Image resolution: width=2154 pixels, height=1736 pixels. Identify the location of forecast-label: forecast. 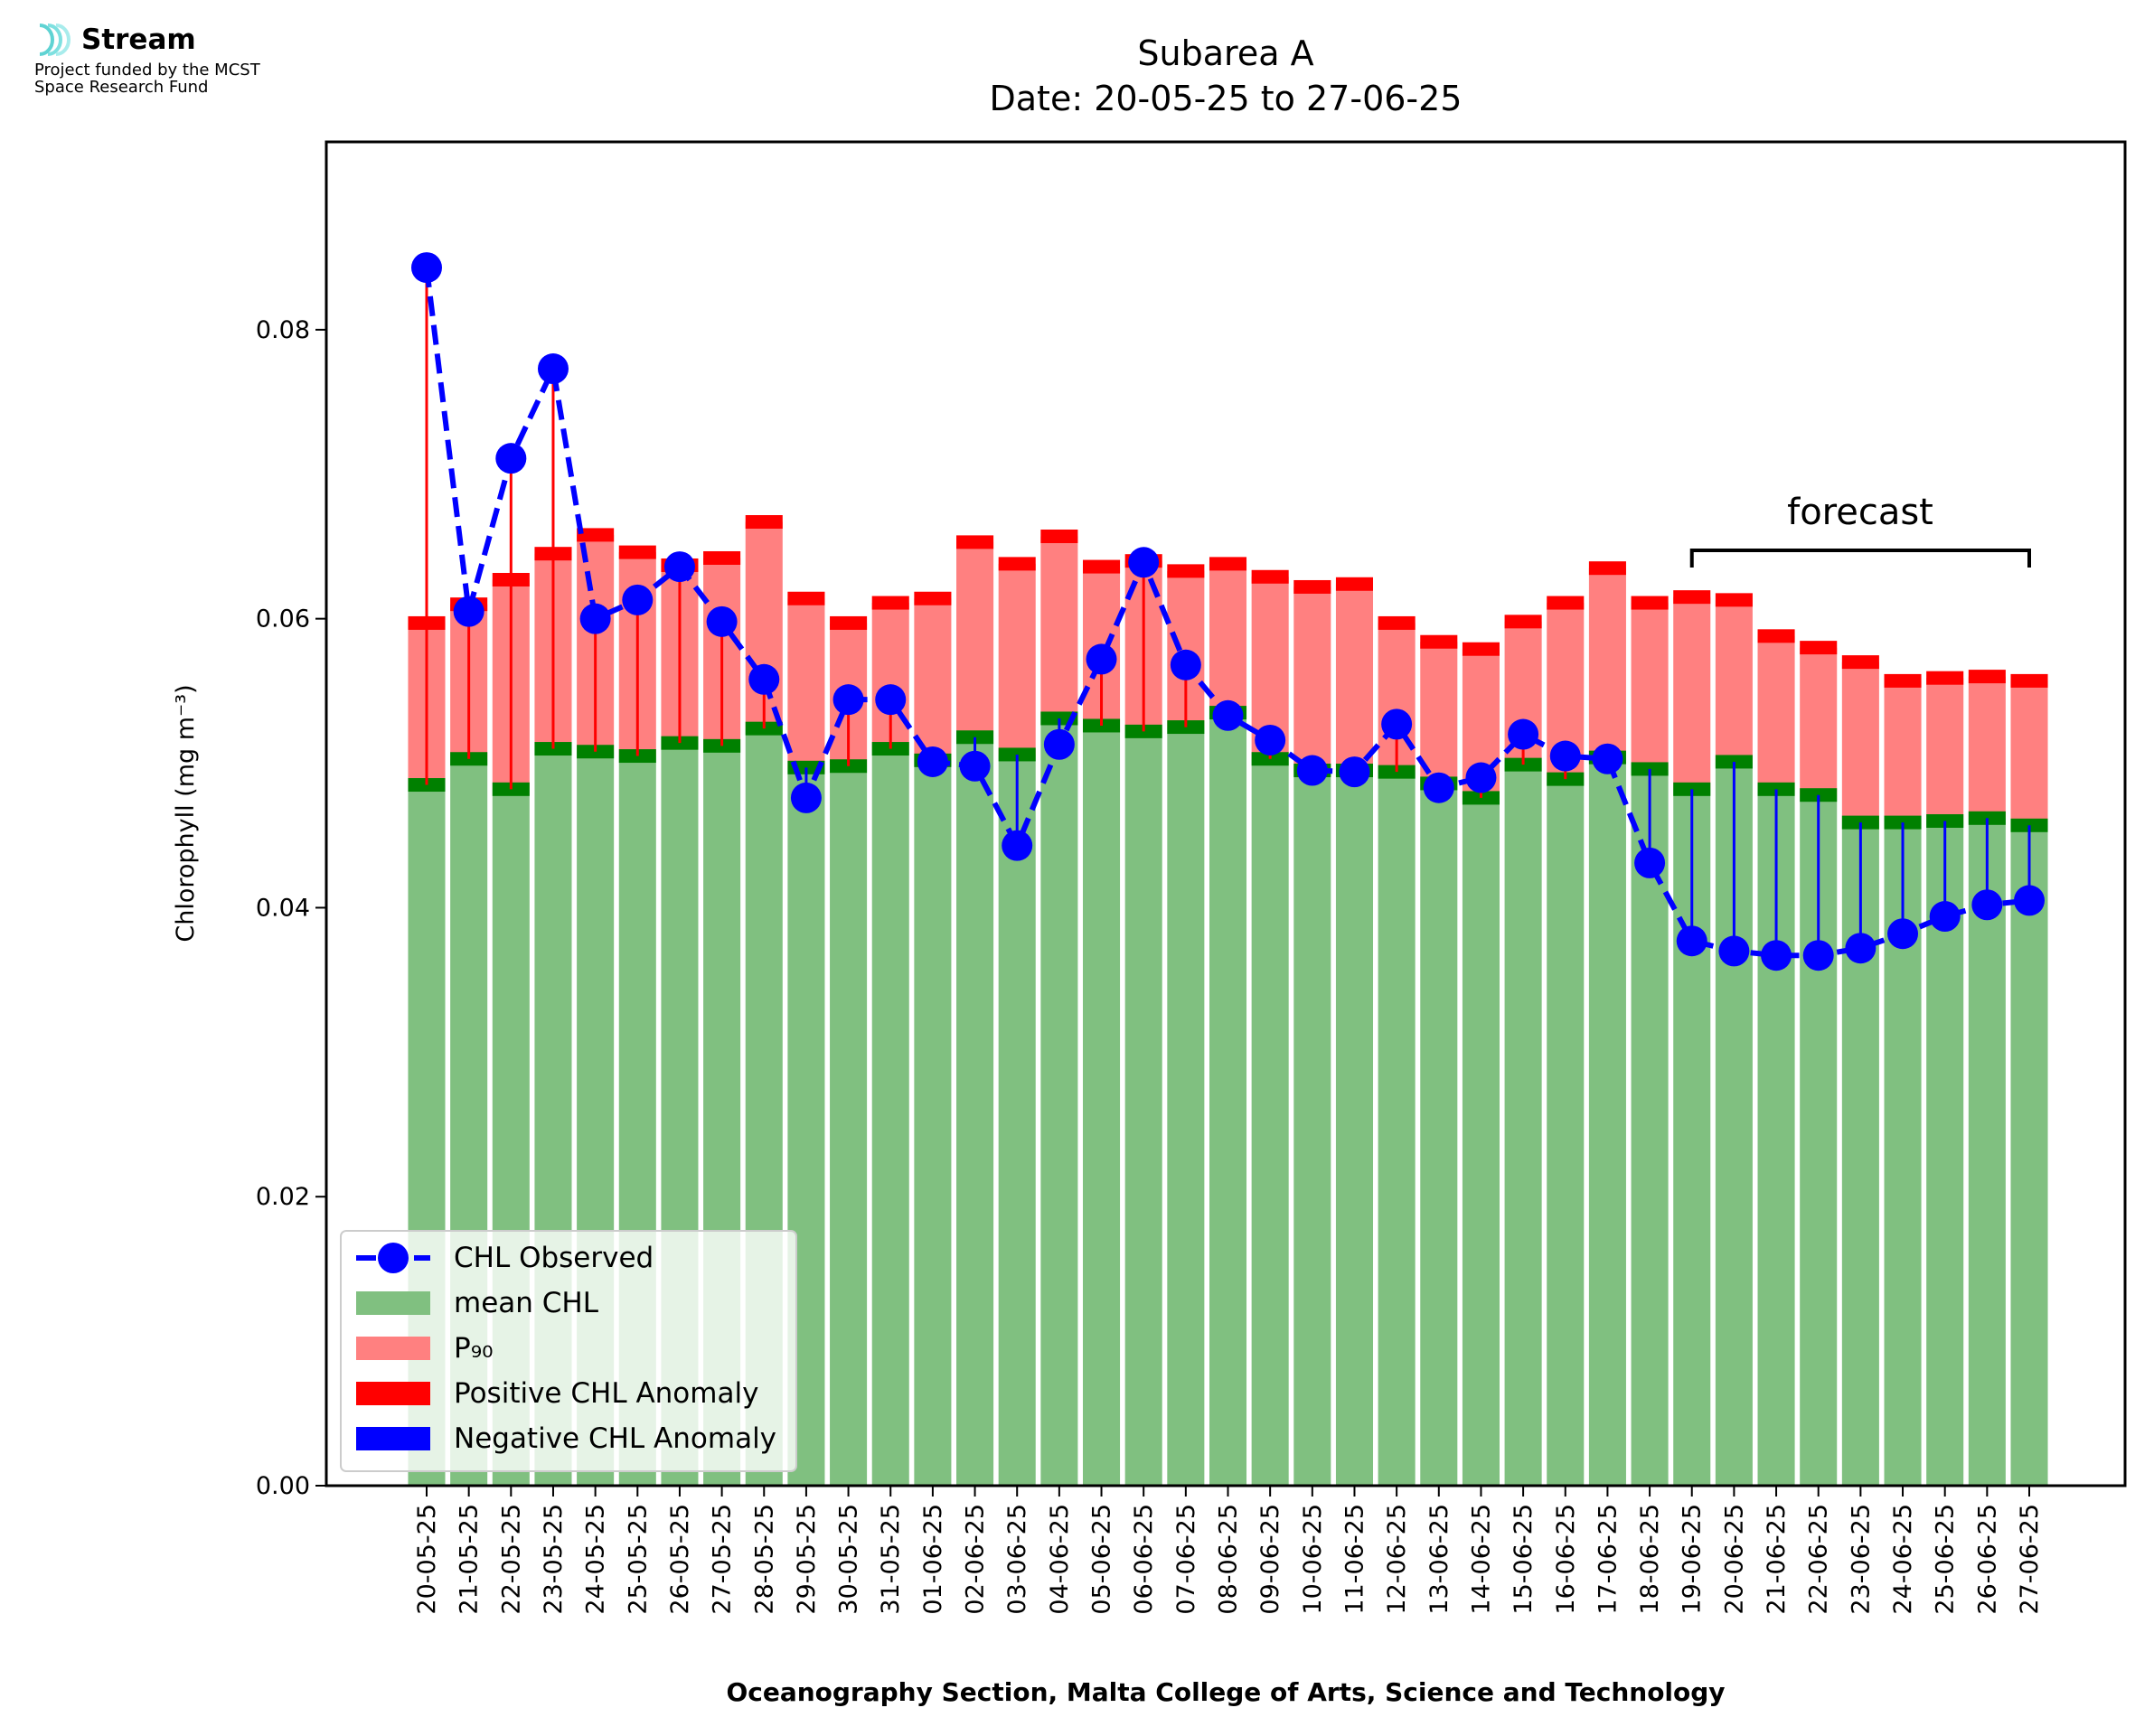
(1860, 512).